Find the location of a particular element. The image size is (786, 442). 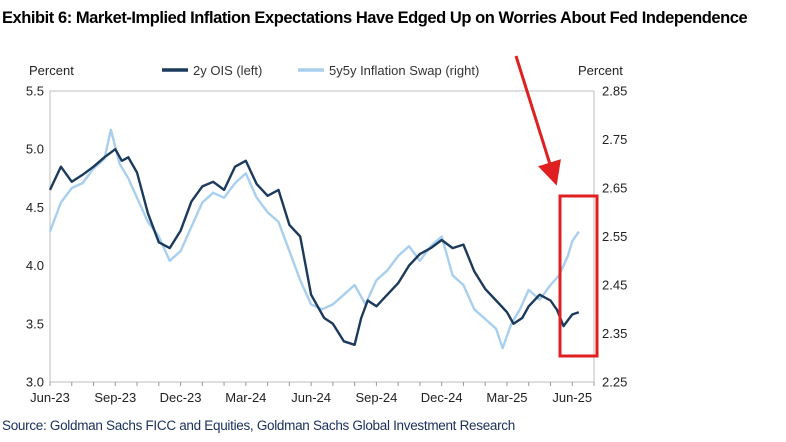

left-axis-unit: Percent is located at coordinates (51, 70).